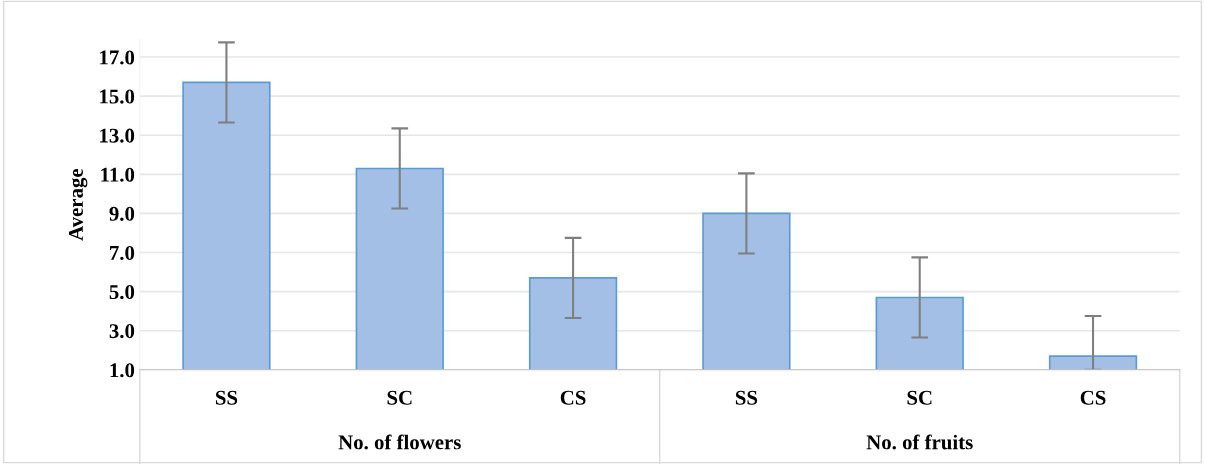  I want to click on y-tick-label: 9.0, so click(122, 213).